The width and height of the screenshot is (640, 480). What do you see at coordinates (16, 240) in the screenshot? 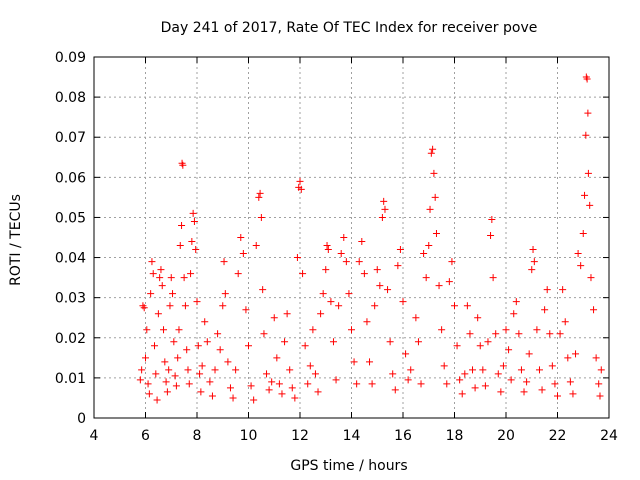
I see `y-axis-title: ROTI / TECUs` at bounding box center [16, 240].